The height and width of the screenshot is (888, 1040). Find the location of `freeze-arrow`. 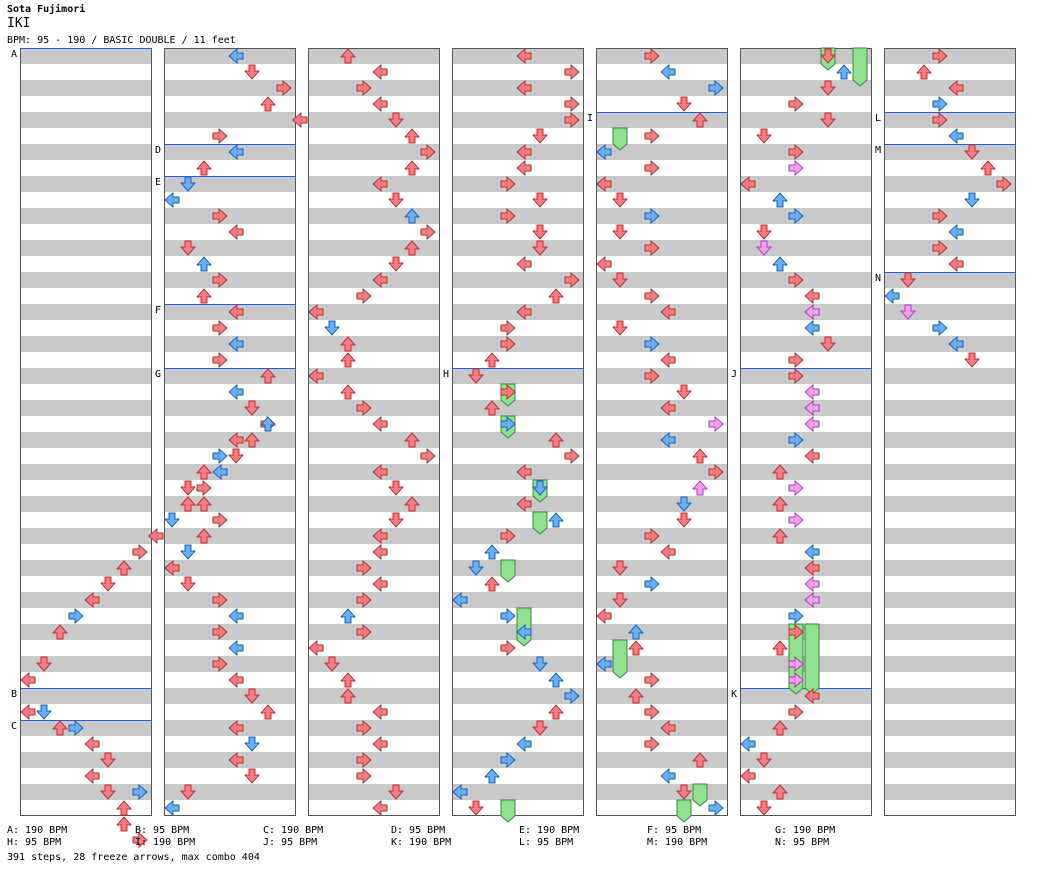

freeze-arrow is located at coordinates (540, 523).